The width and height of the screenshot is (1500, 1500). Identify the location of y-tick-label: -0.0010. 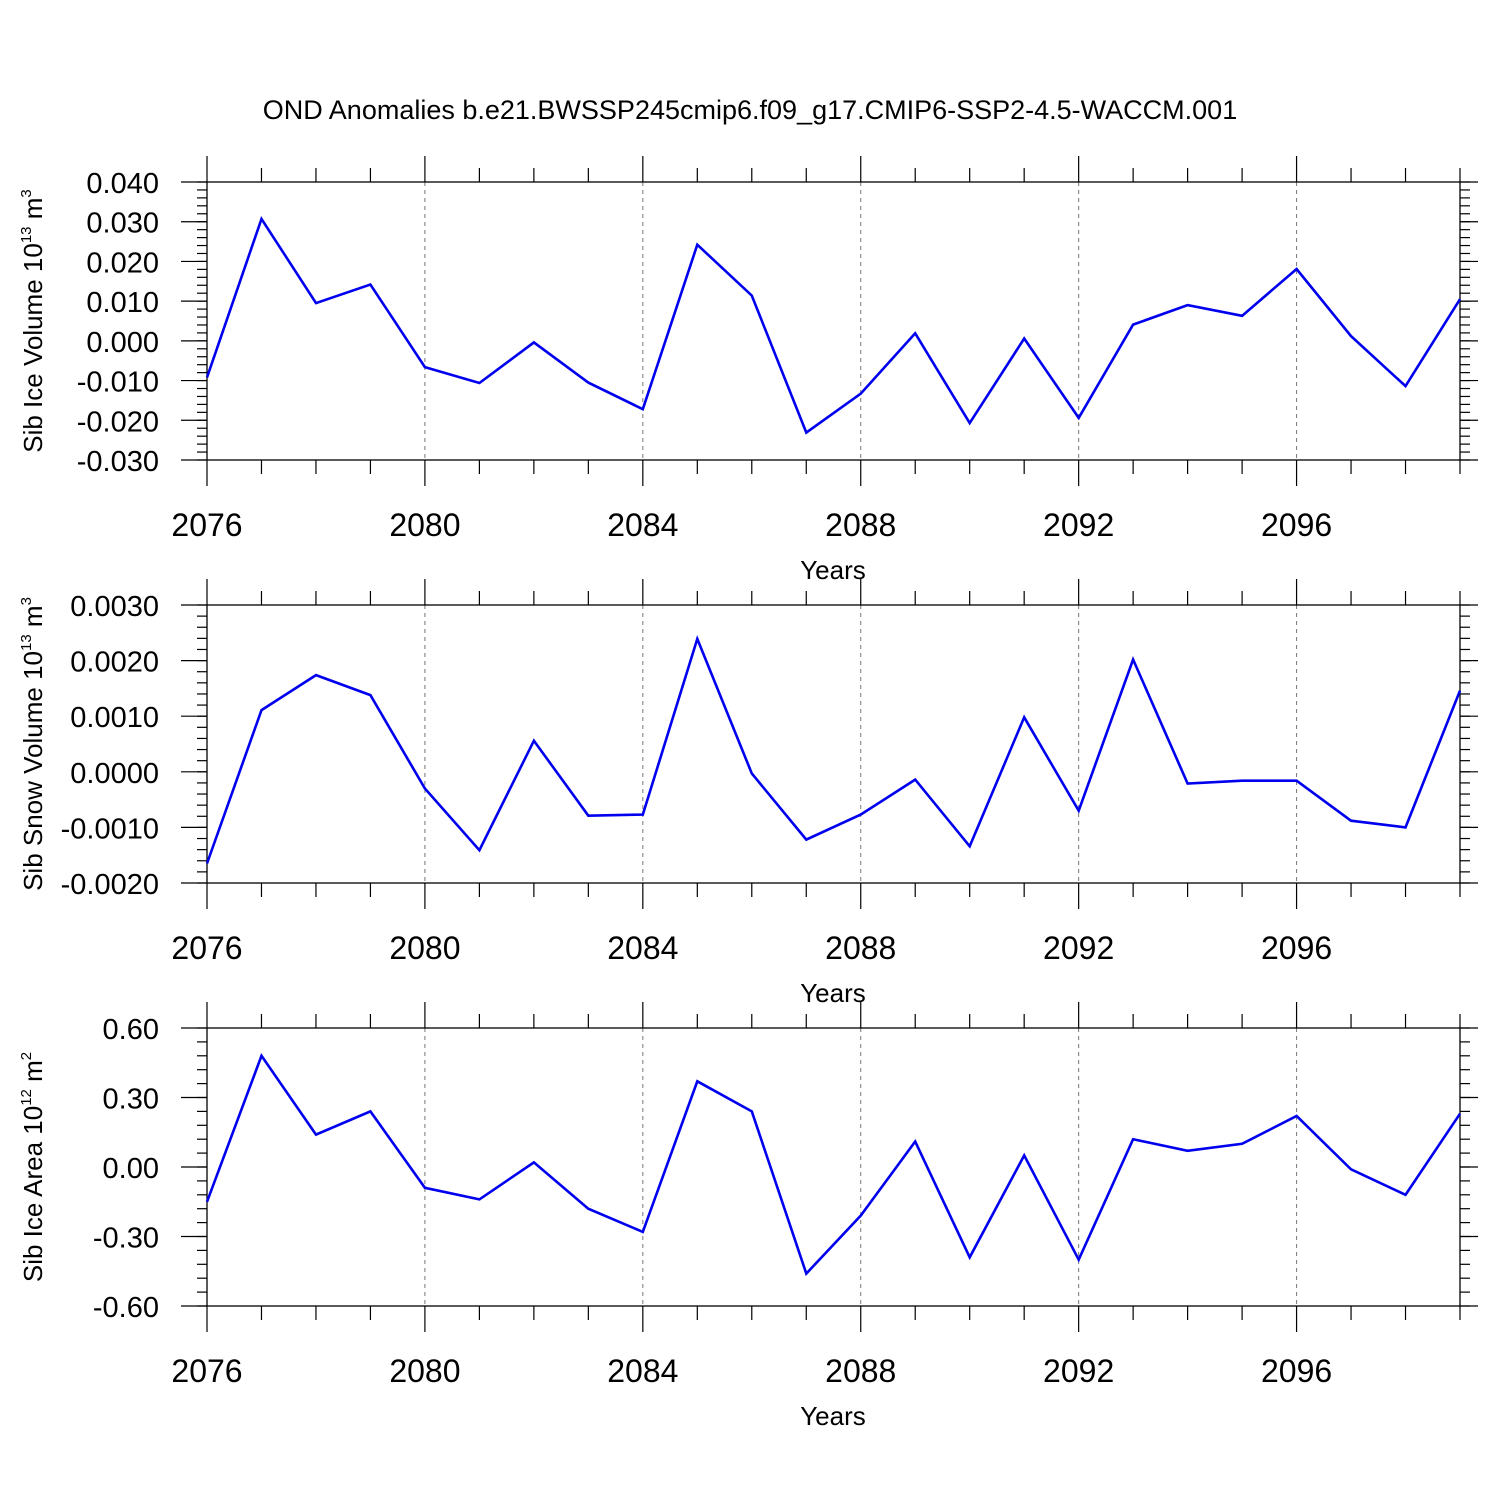
(110, 829).